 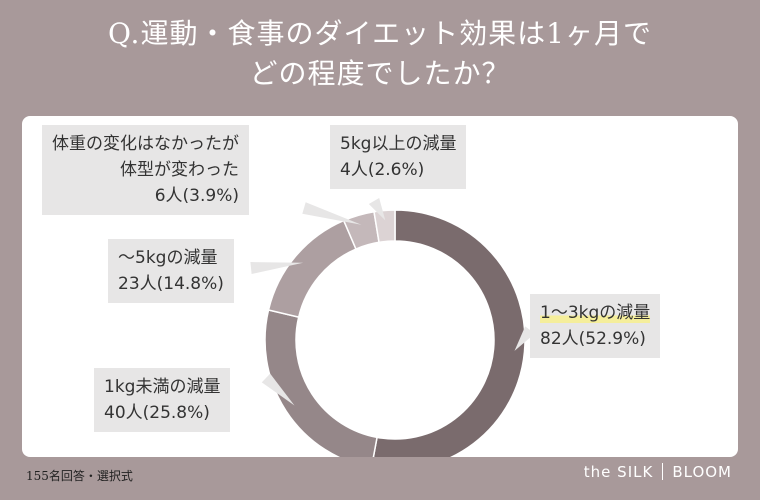 What do you see at coordinates (398, 144) in the screenshot?
I see `label-5kg-plus-name: 5kg以上の減量` at bounding box center [398, 144].